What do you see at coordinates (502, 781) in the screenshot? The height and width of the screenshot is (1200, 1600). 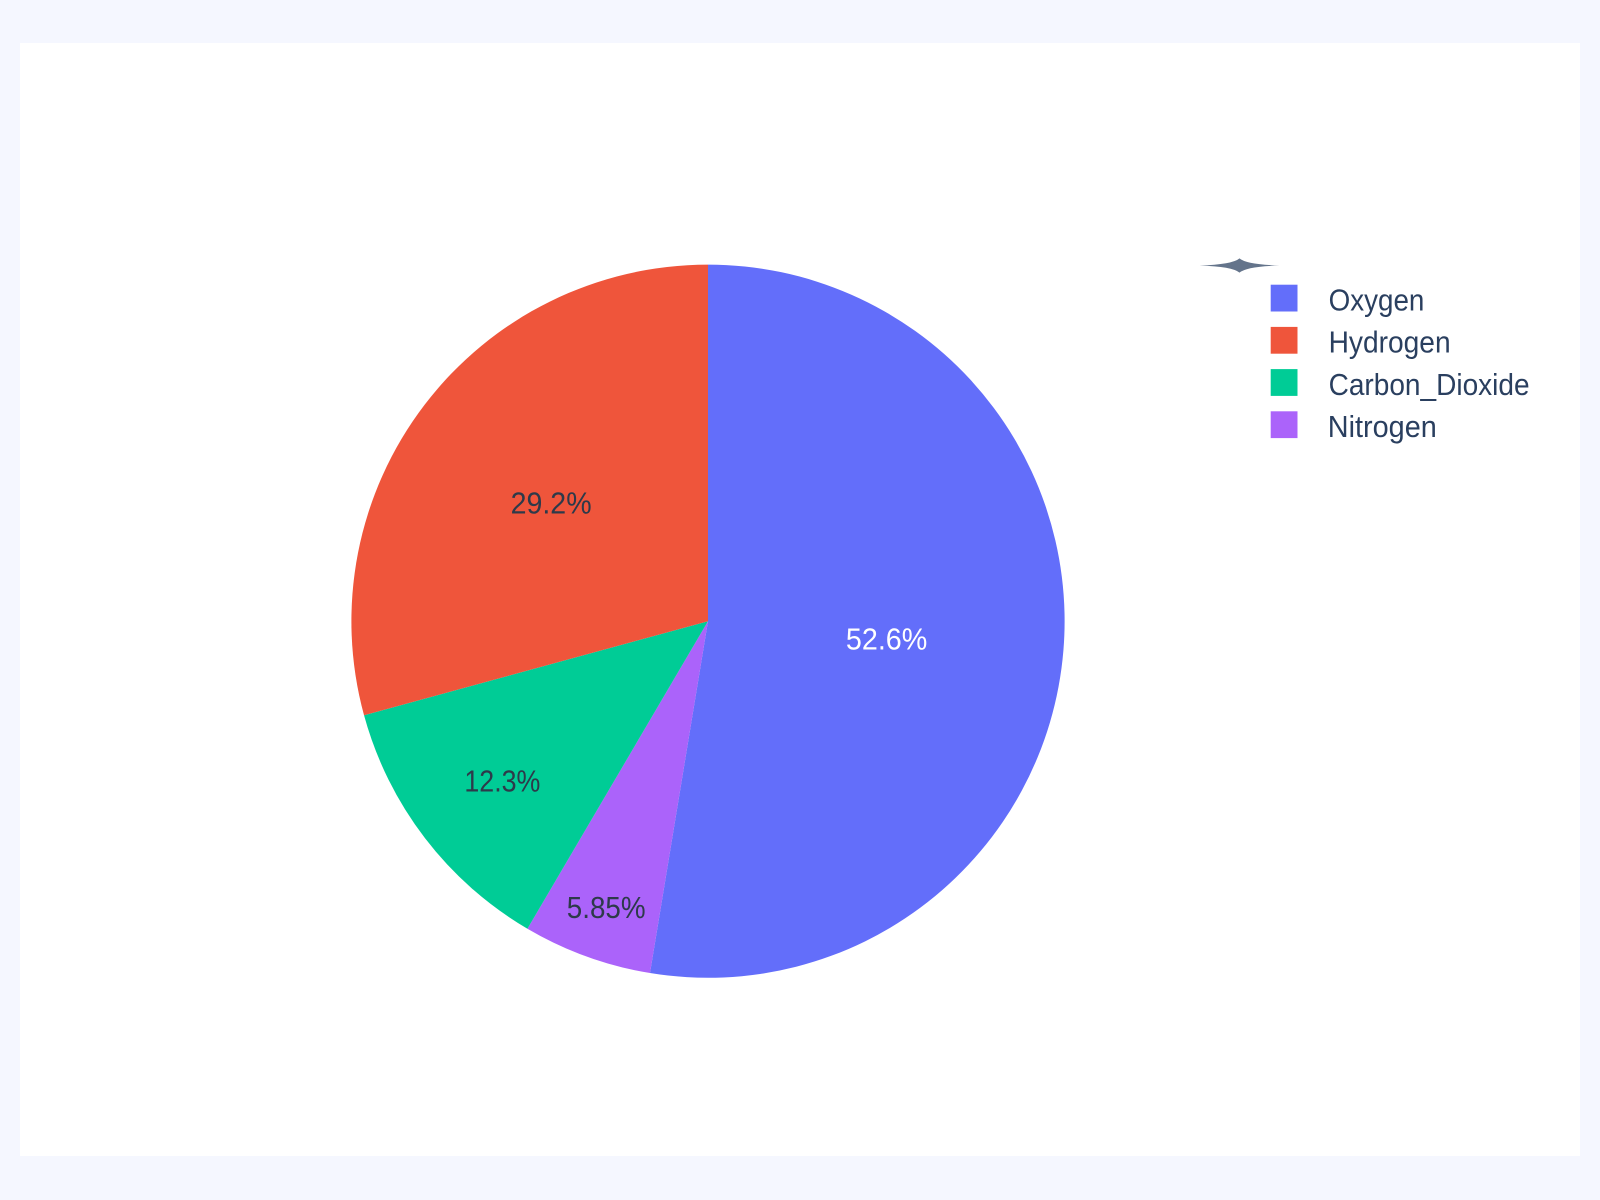 I see `svg-text: 12.3%` at bounding box center [502, 781].